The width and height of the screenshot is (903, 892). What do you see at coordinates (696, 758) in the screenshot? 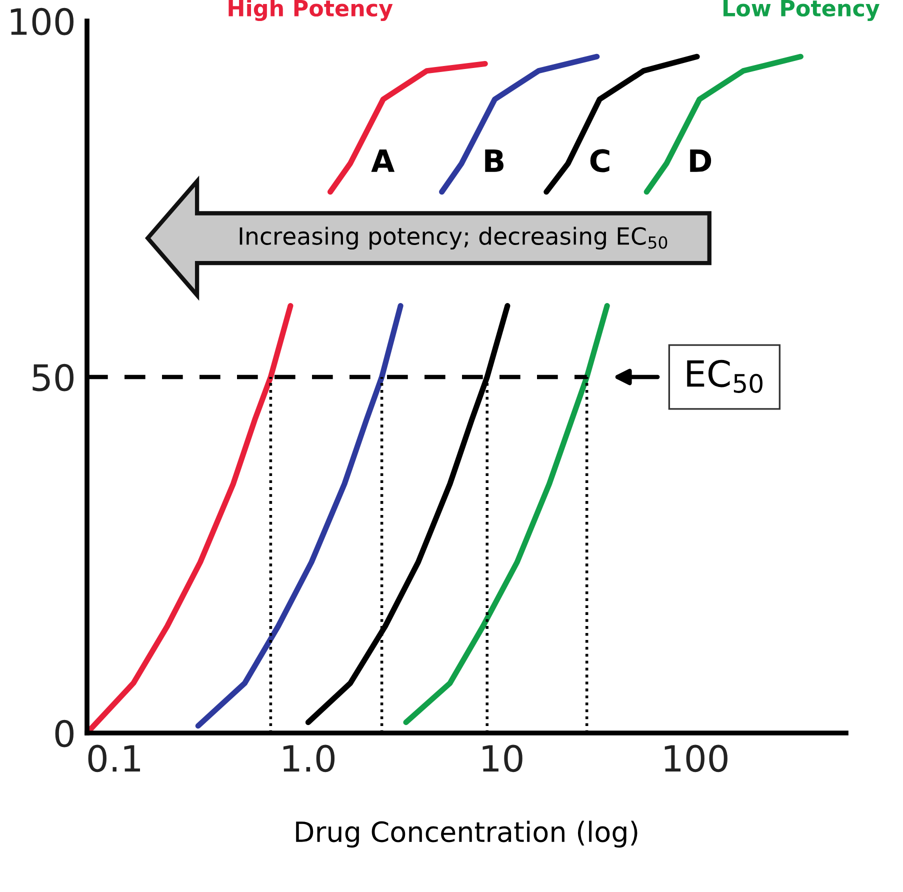
I see `x-tick-label: 100` at bounding box center [696, 758].